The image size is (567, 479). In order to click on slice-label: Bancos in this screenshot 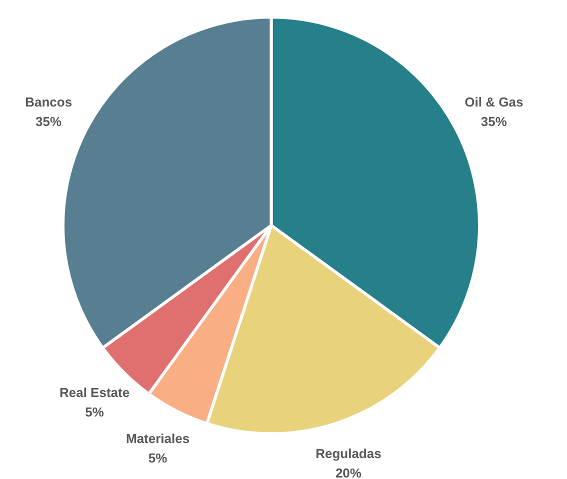, I will do `click(48, 102)`.